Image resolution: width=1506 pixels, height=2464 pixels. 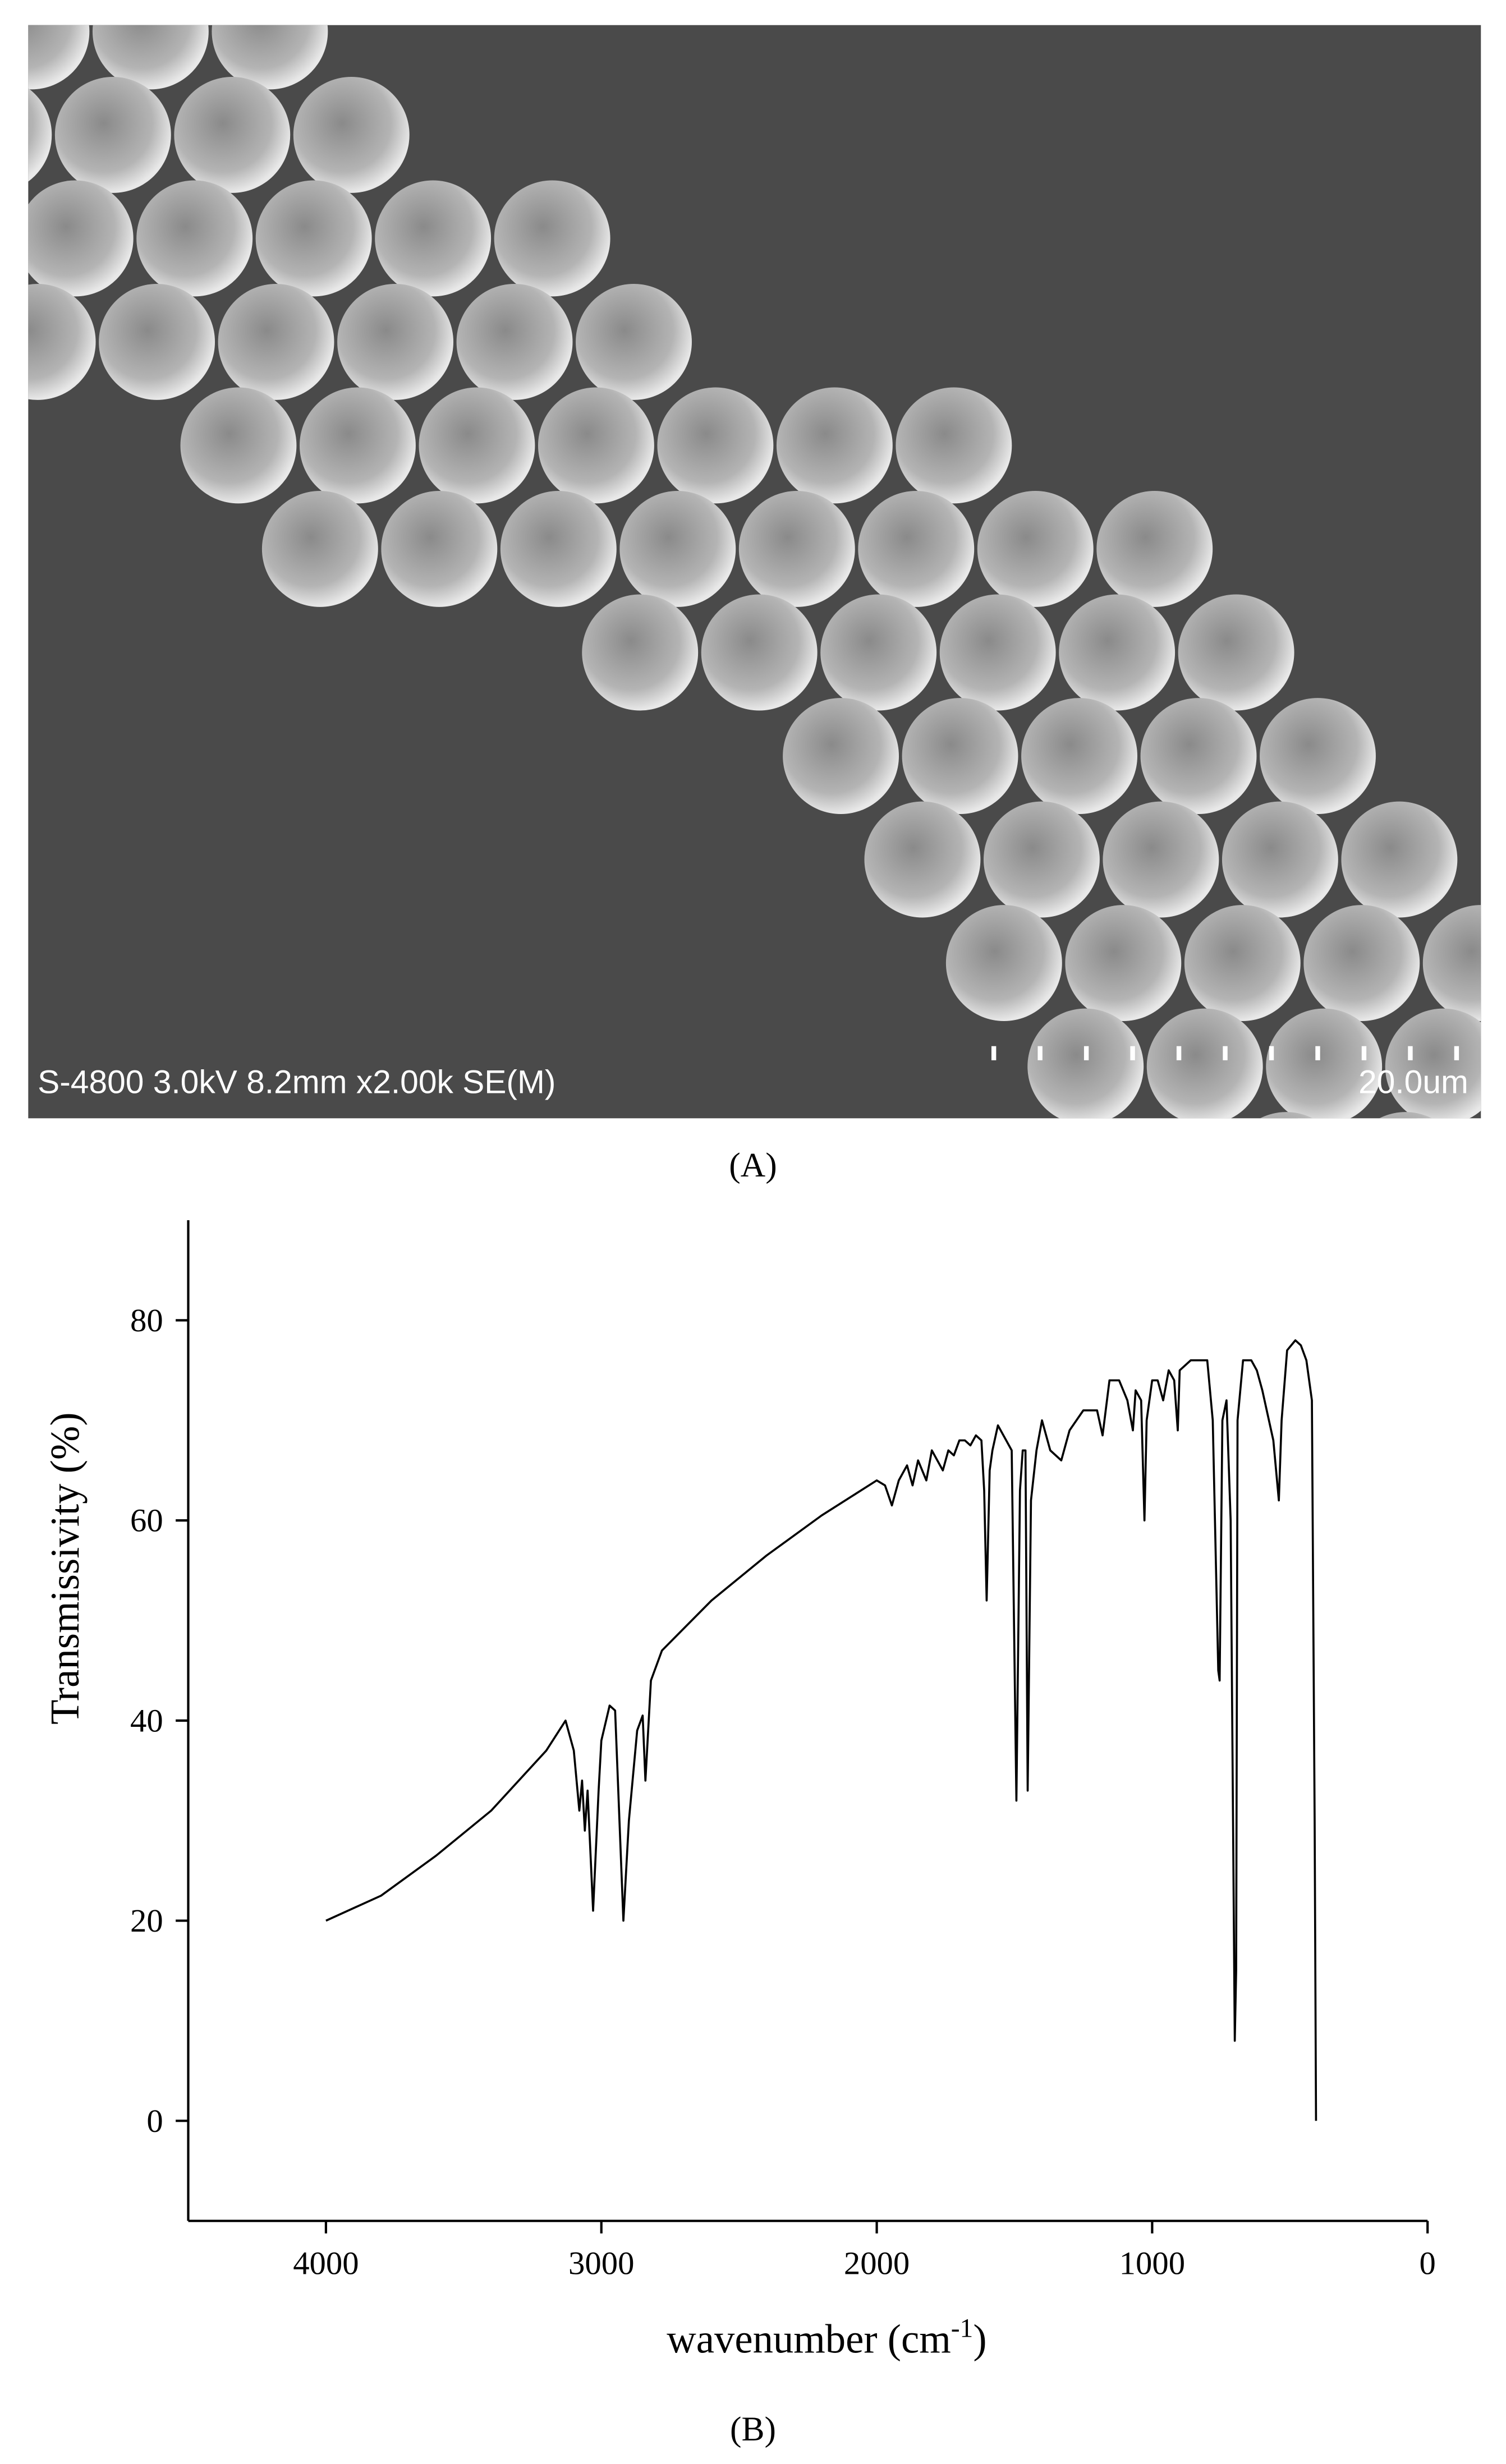 I want to click on y-tick-label: 40, so click(x=146, y=1720).